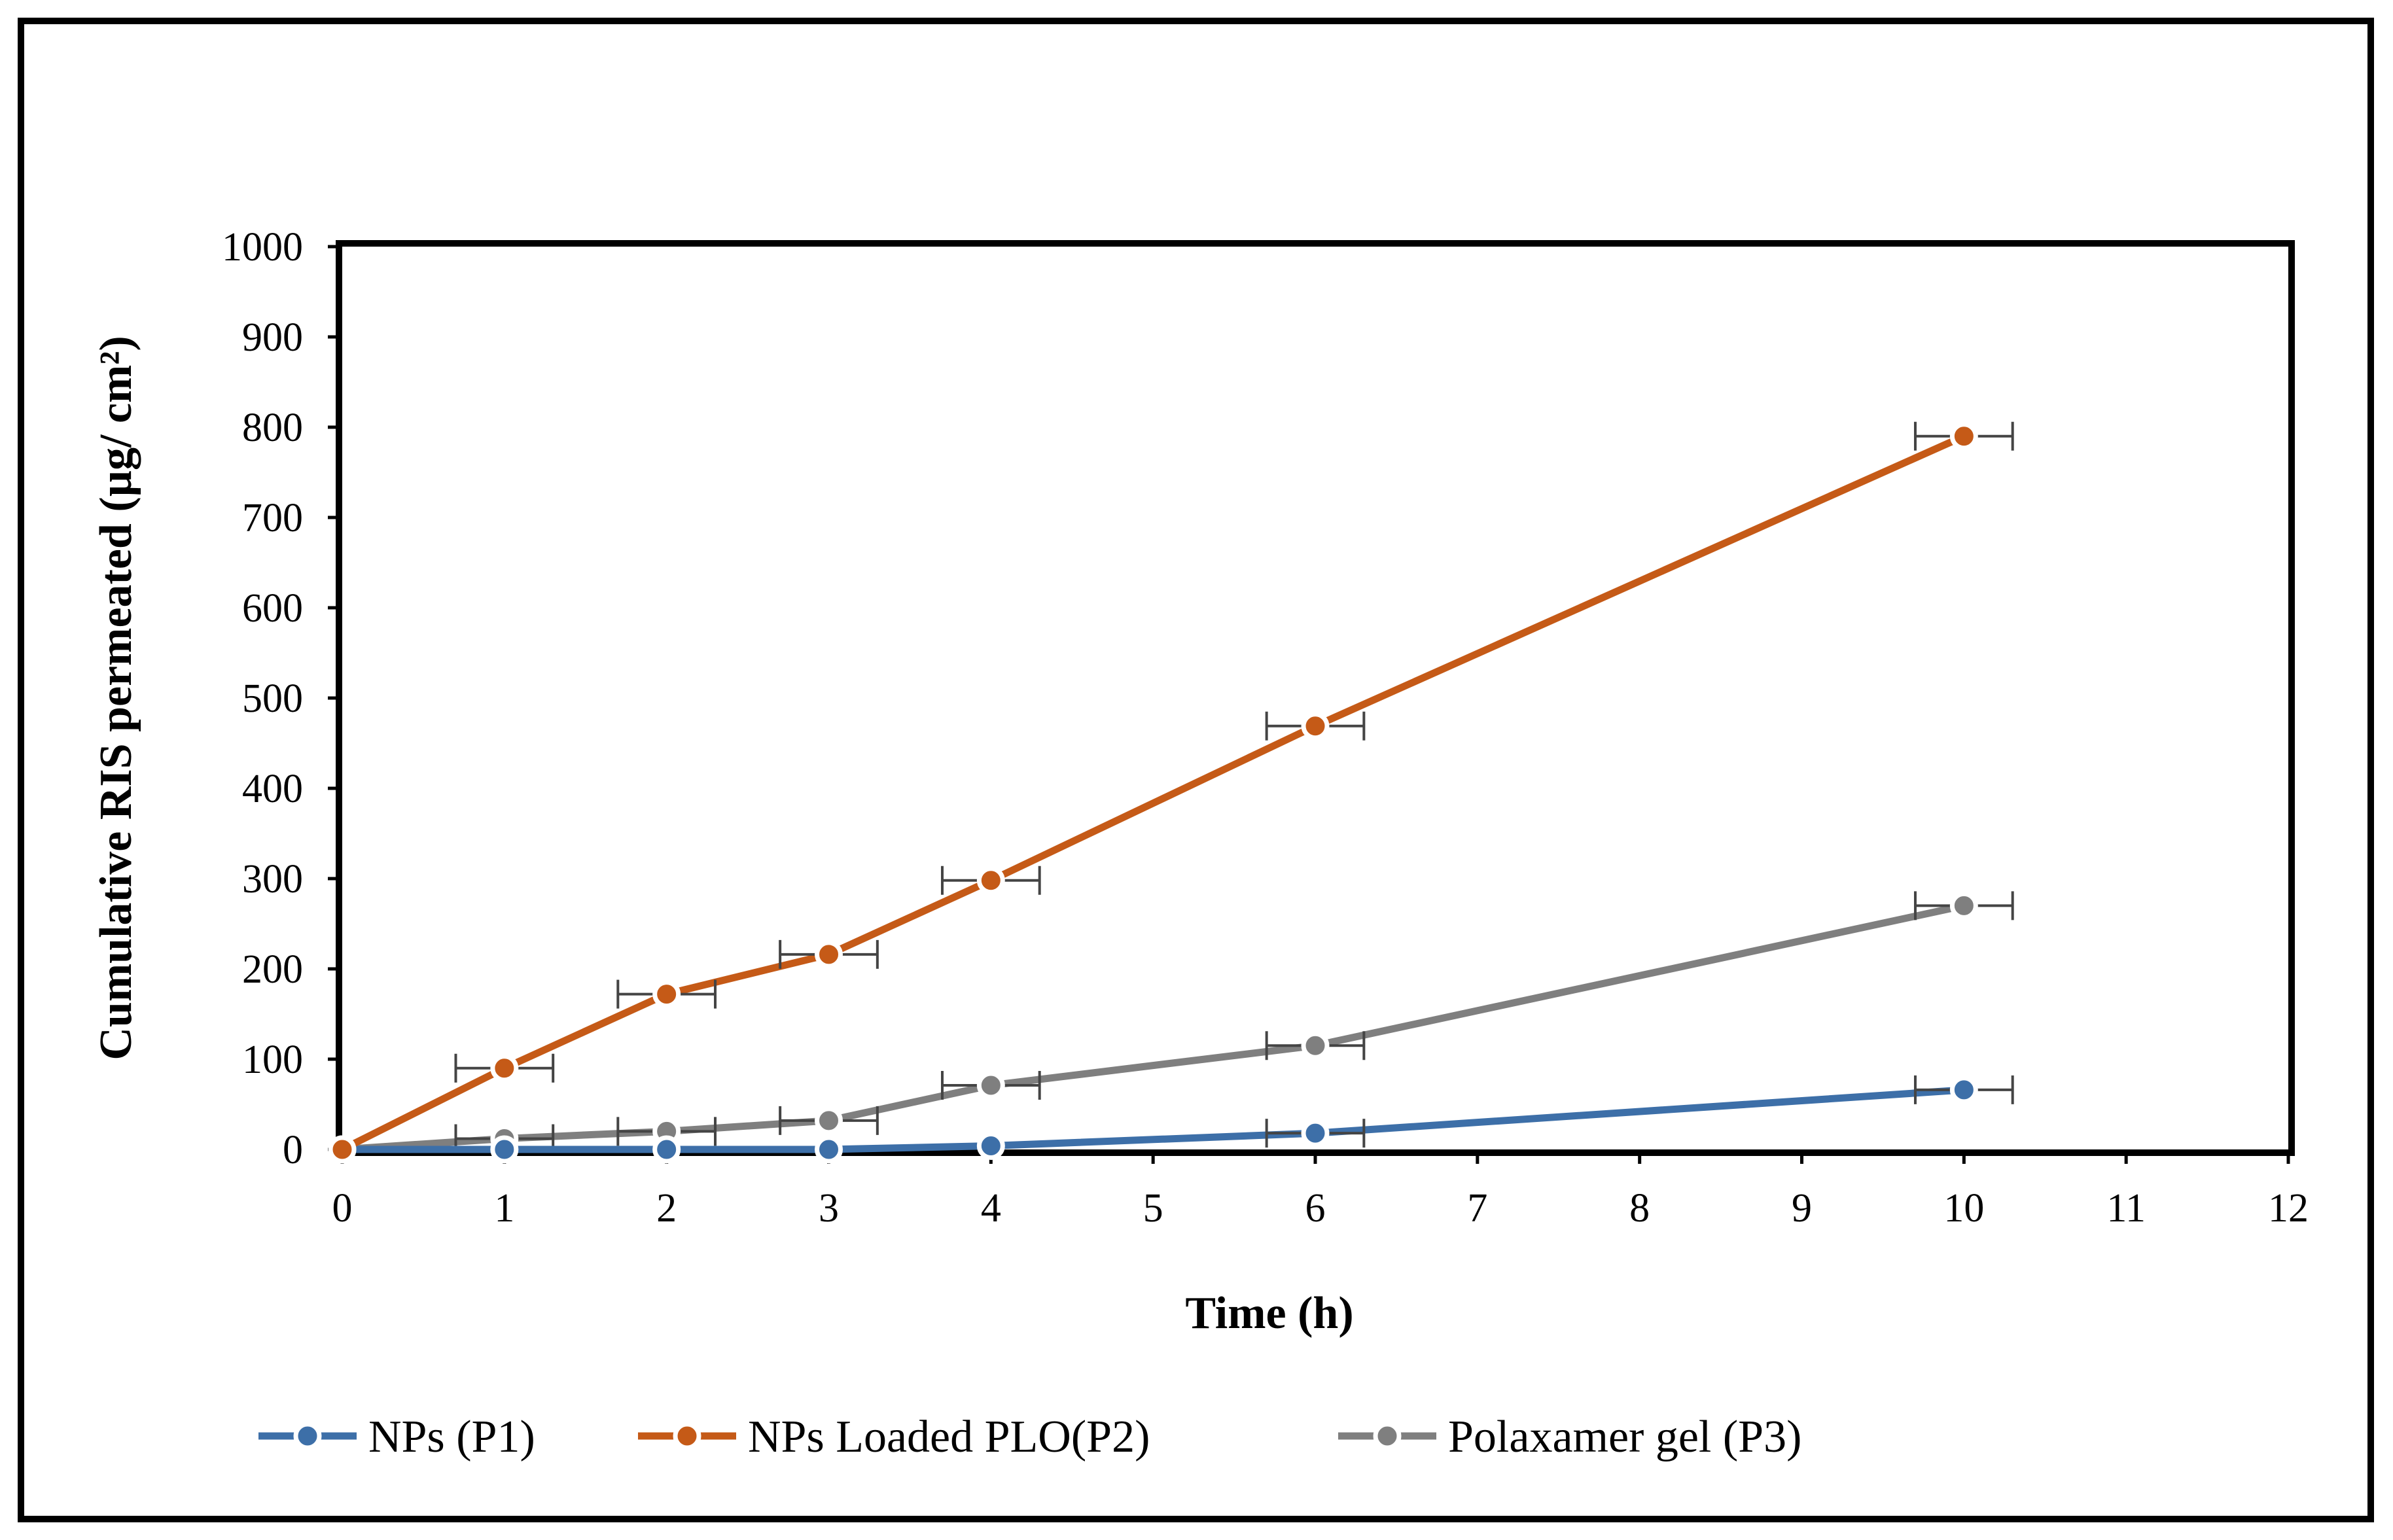  Describe the element at coordinates (1477, 1208) in the screenshot. I see `x-tick-label: 7` at that location.